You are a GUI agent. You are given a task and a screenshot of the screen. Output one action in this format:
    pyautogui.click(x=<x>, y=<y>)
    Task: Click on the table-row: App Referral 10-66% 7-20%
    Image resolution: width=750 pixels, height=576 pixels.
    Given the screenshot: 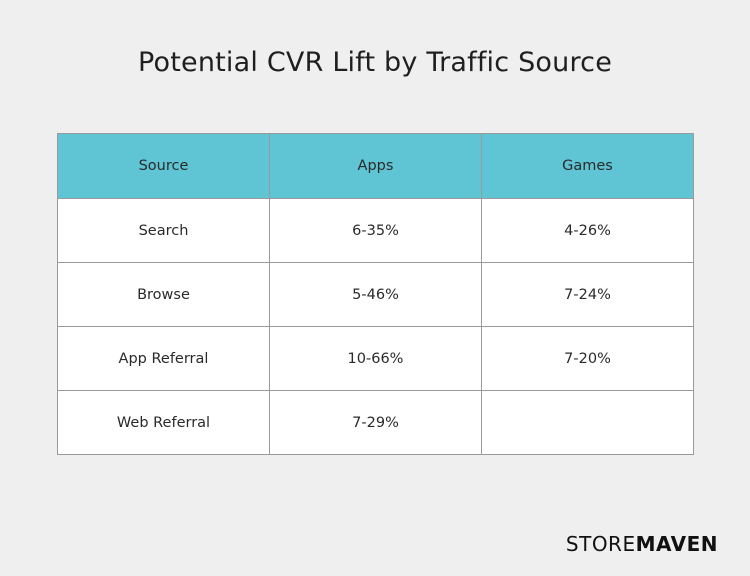 What is the action you would take?
    pyautogui.click(x=375, y=358)
    